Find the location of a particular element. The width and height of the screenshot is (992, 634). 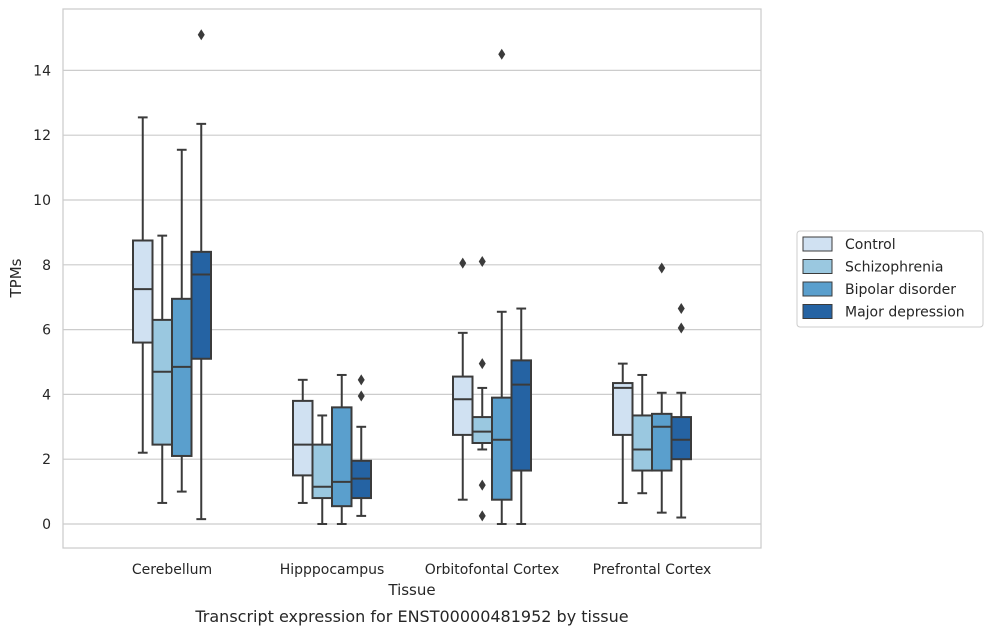

legend-frame is located at coordinates (890, 279).